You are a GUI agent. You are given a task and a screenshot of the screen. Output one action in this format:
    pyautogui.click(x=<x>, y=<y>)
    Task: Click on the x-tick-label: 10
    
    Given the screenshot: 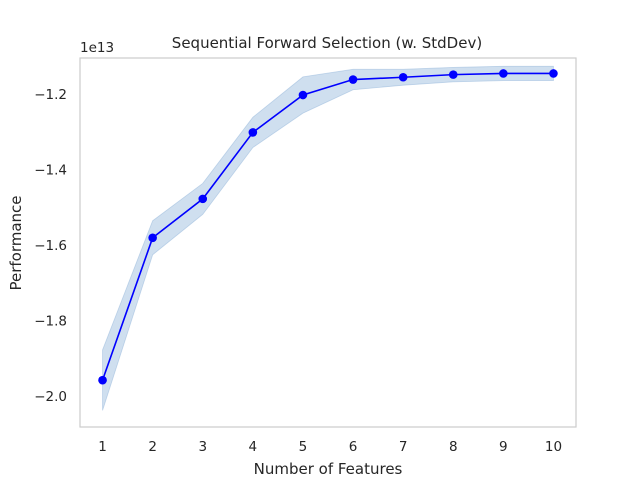 What is the action you would take?
    pyautogui.click(x=553, y=447)
    